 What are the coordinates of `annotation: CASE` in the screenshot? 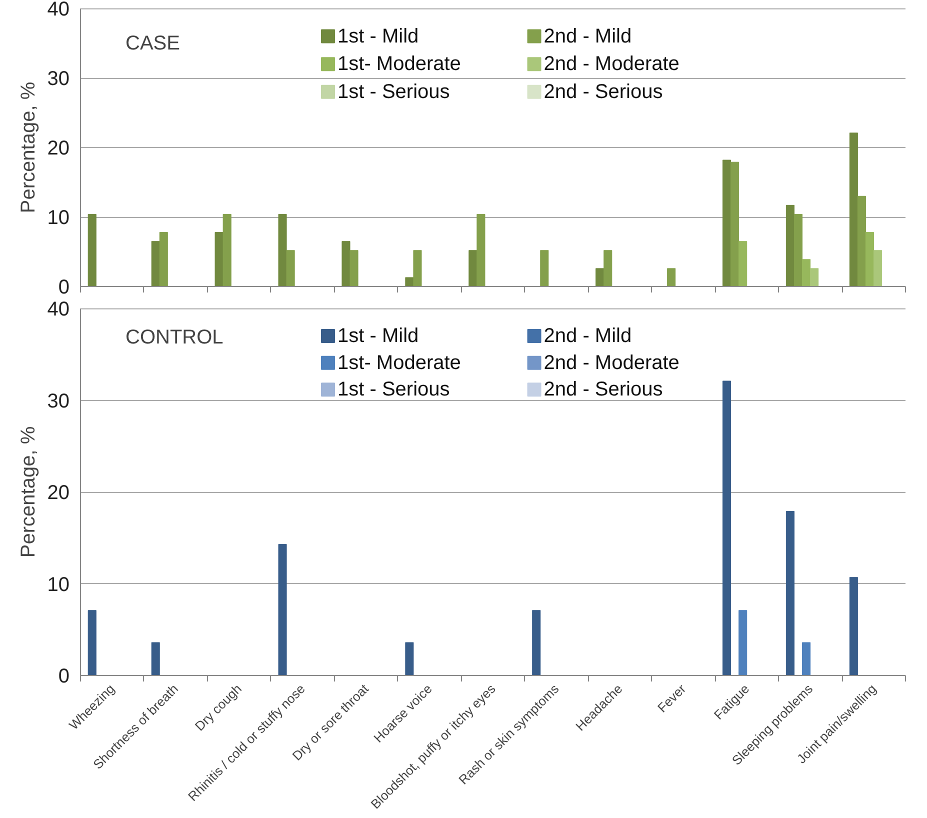 It's located at (153, 43).